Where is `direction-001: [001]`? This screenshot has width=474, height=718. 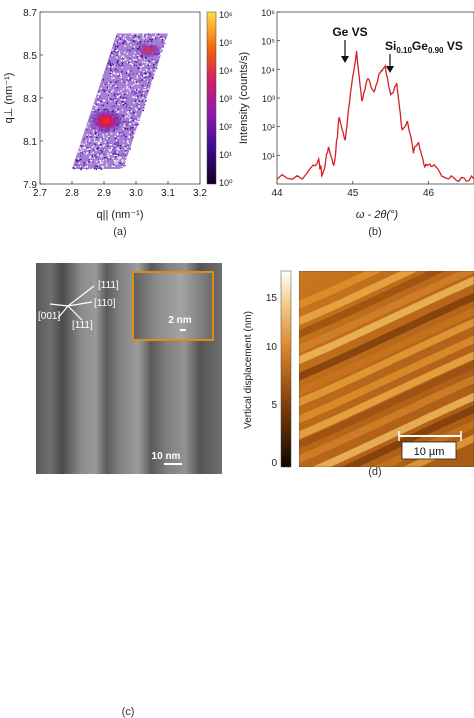 direction-001: [001] is located at coordinates (49, 316).